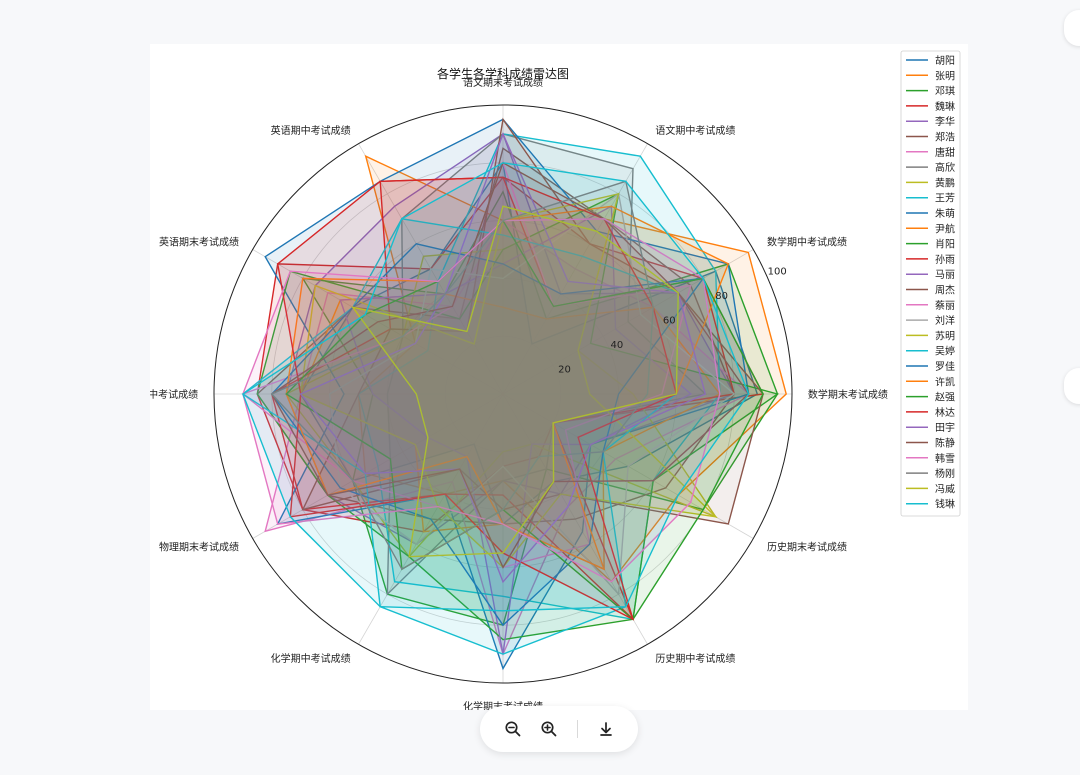 Image resolution: width=1080 pixels, height=775 pixels. What do you see at coordinates (945, 198) in the screenshot?
I see `legend-label: 王芳` at bounding box center [945, 198].